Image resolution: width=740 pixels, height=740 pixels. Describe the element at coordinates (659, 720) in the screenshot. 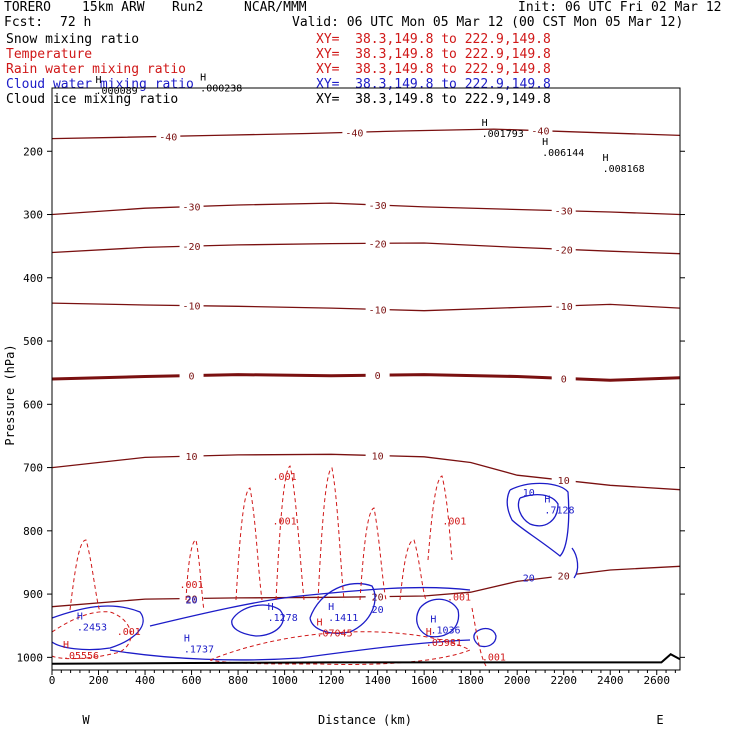

I see `east-endpoint: E` at that location.